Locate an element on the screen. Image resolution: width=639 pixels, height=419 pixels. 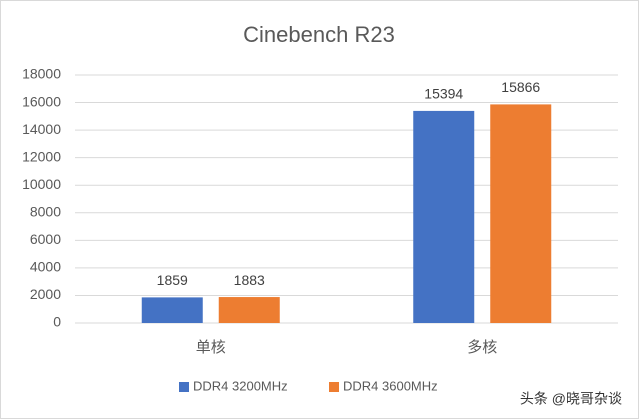
y-tick-label: 18000 is located at coordinates (41, 74).